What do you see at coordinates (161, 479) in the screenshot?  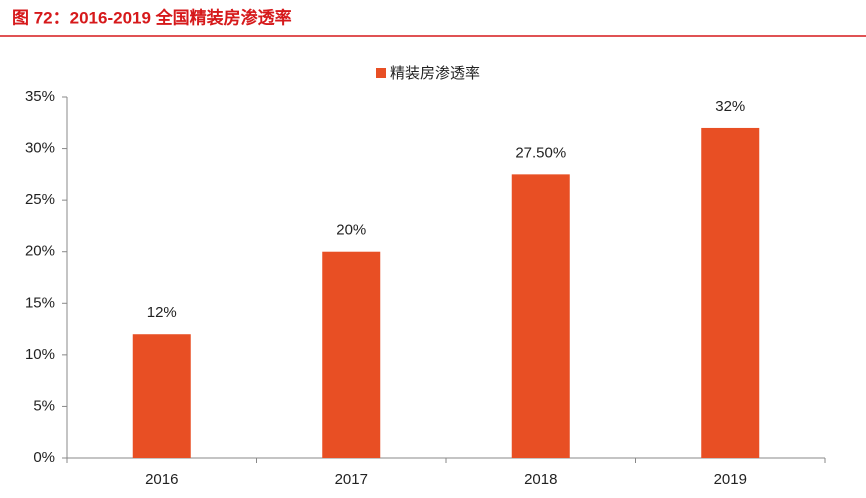 I see `x-tick-label: 2016` at bounding box center [161, 479].